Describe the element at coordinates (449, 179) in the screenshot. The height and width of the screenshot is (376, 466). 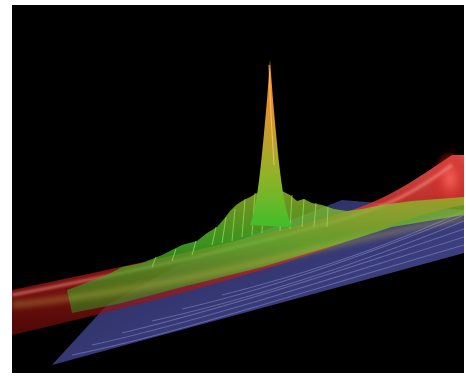
I see `tube-end` at that location.